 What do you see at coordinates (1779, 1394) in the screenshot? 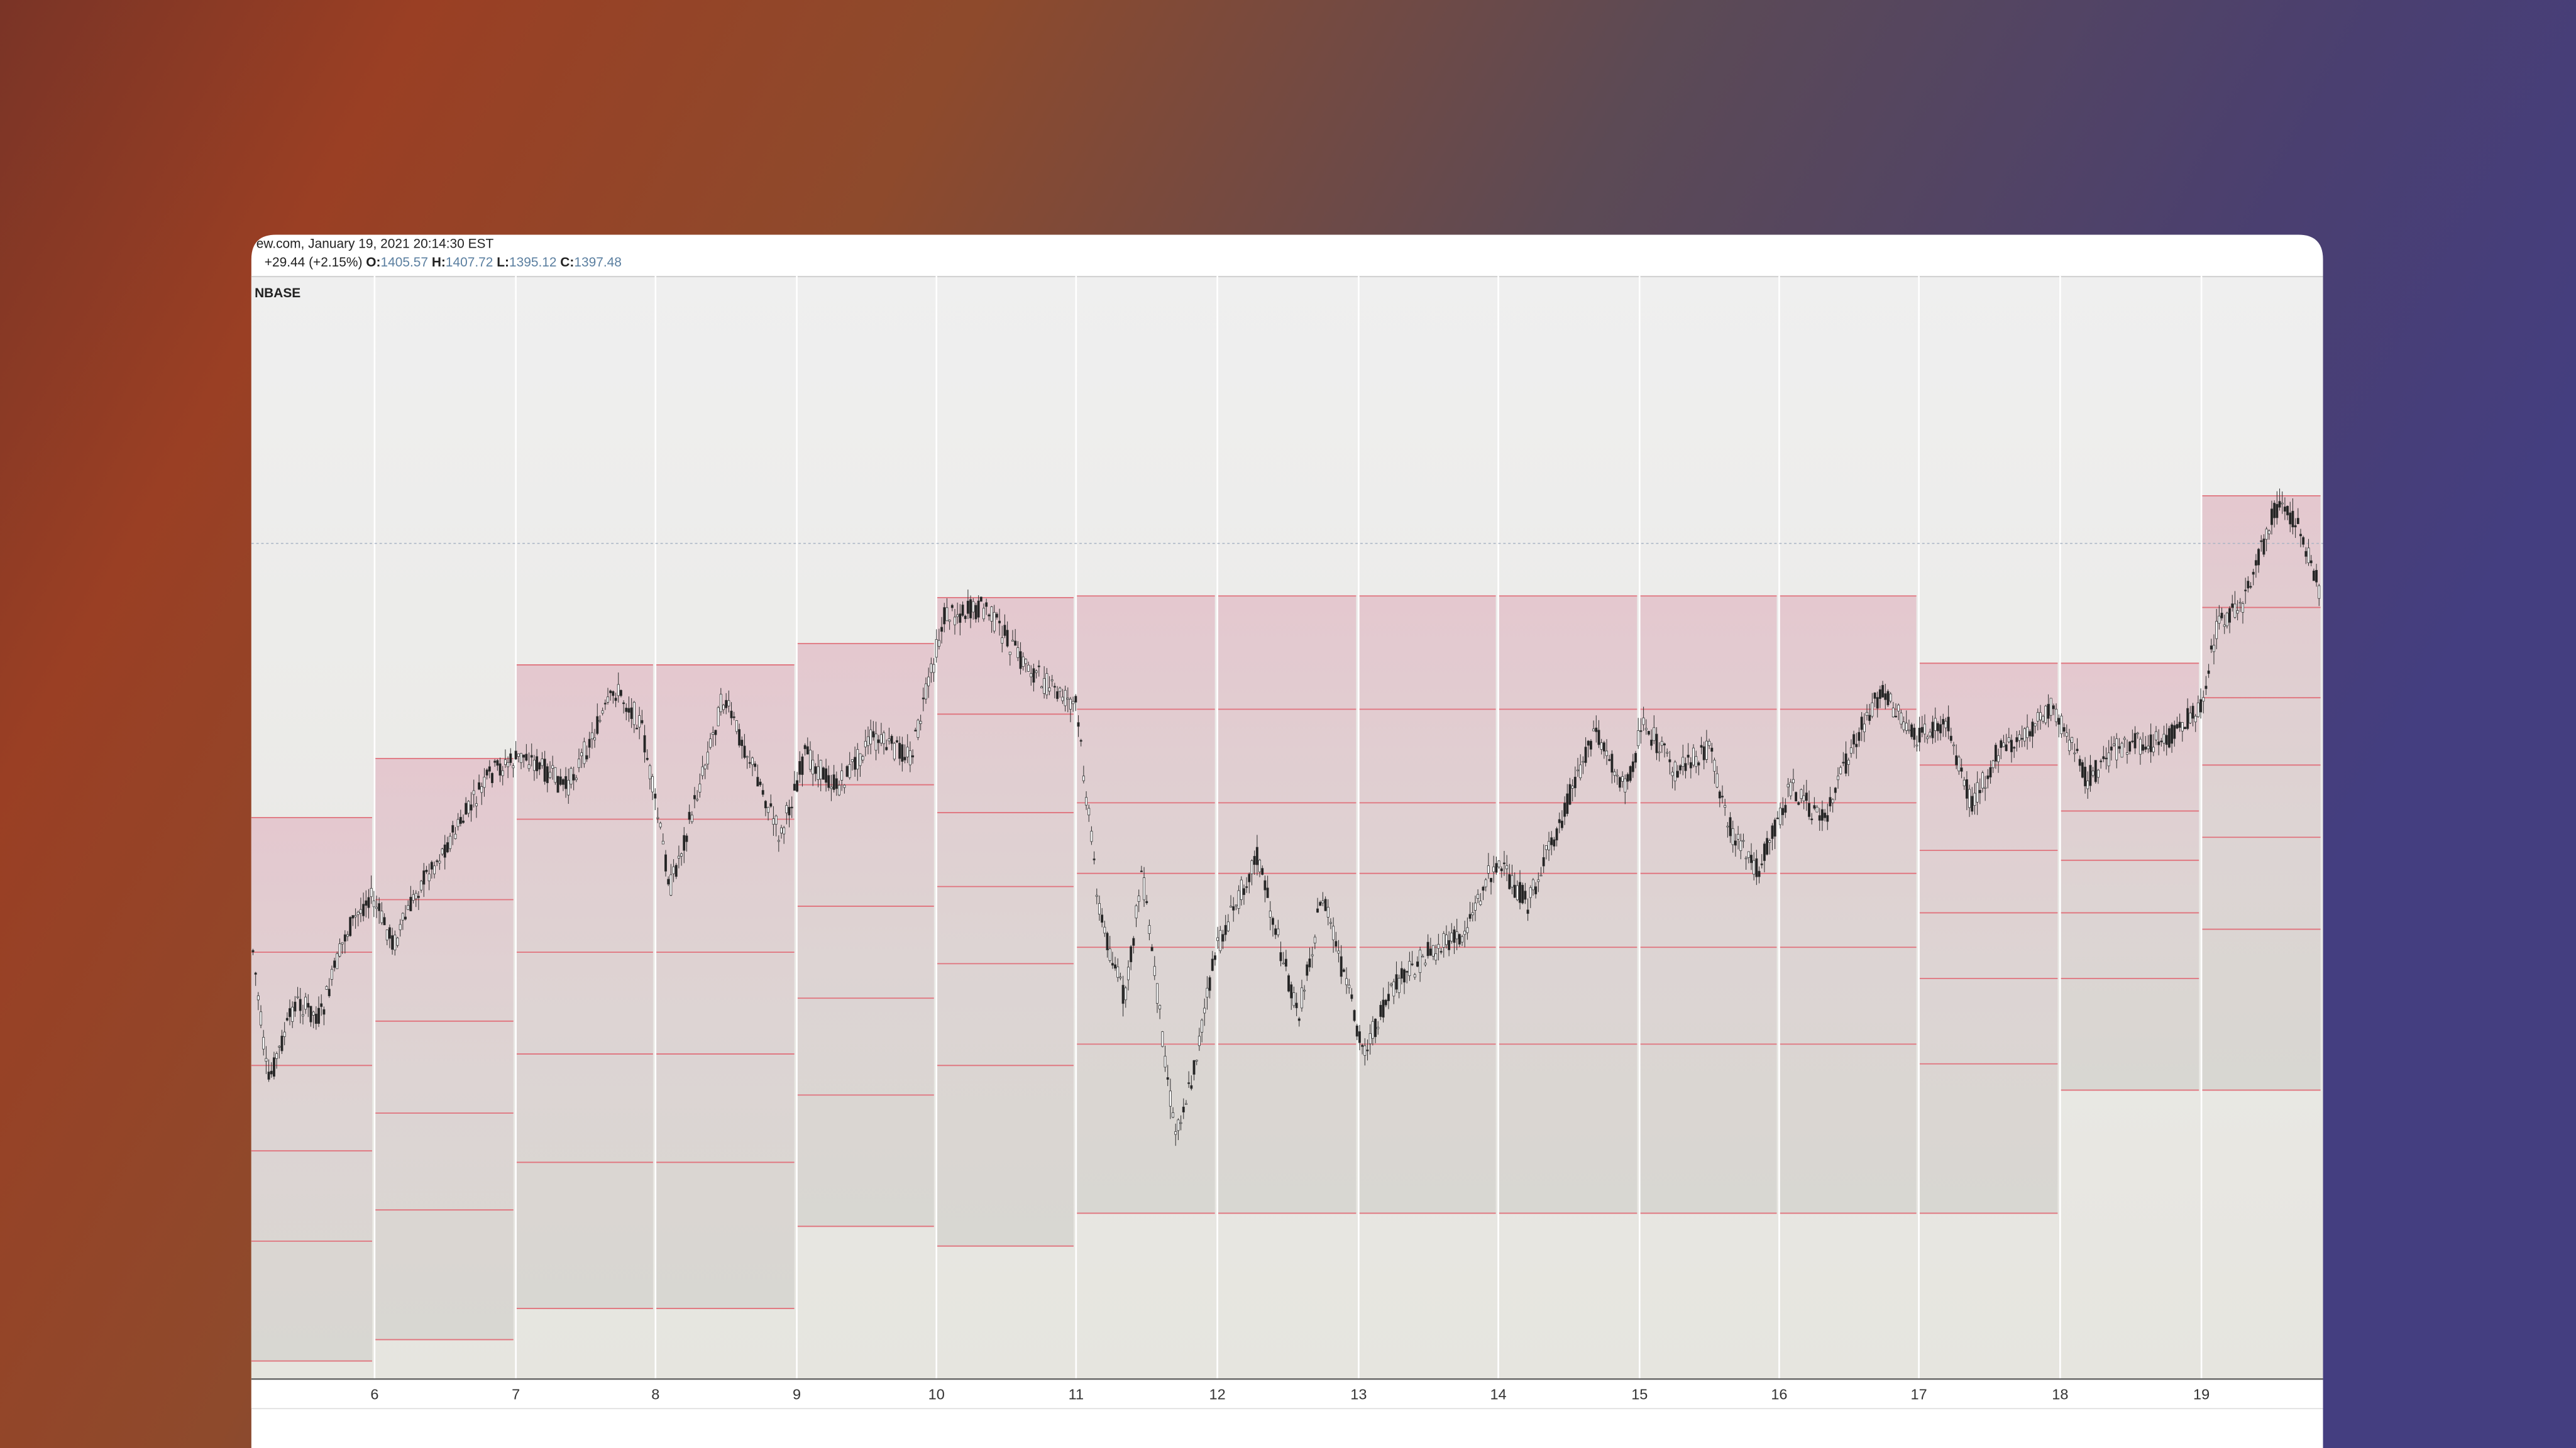
I see `time-label: 16` at bounding box center [1779, 1394].